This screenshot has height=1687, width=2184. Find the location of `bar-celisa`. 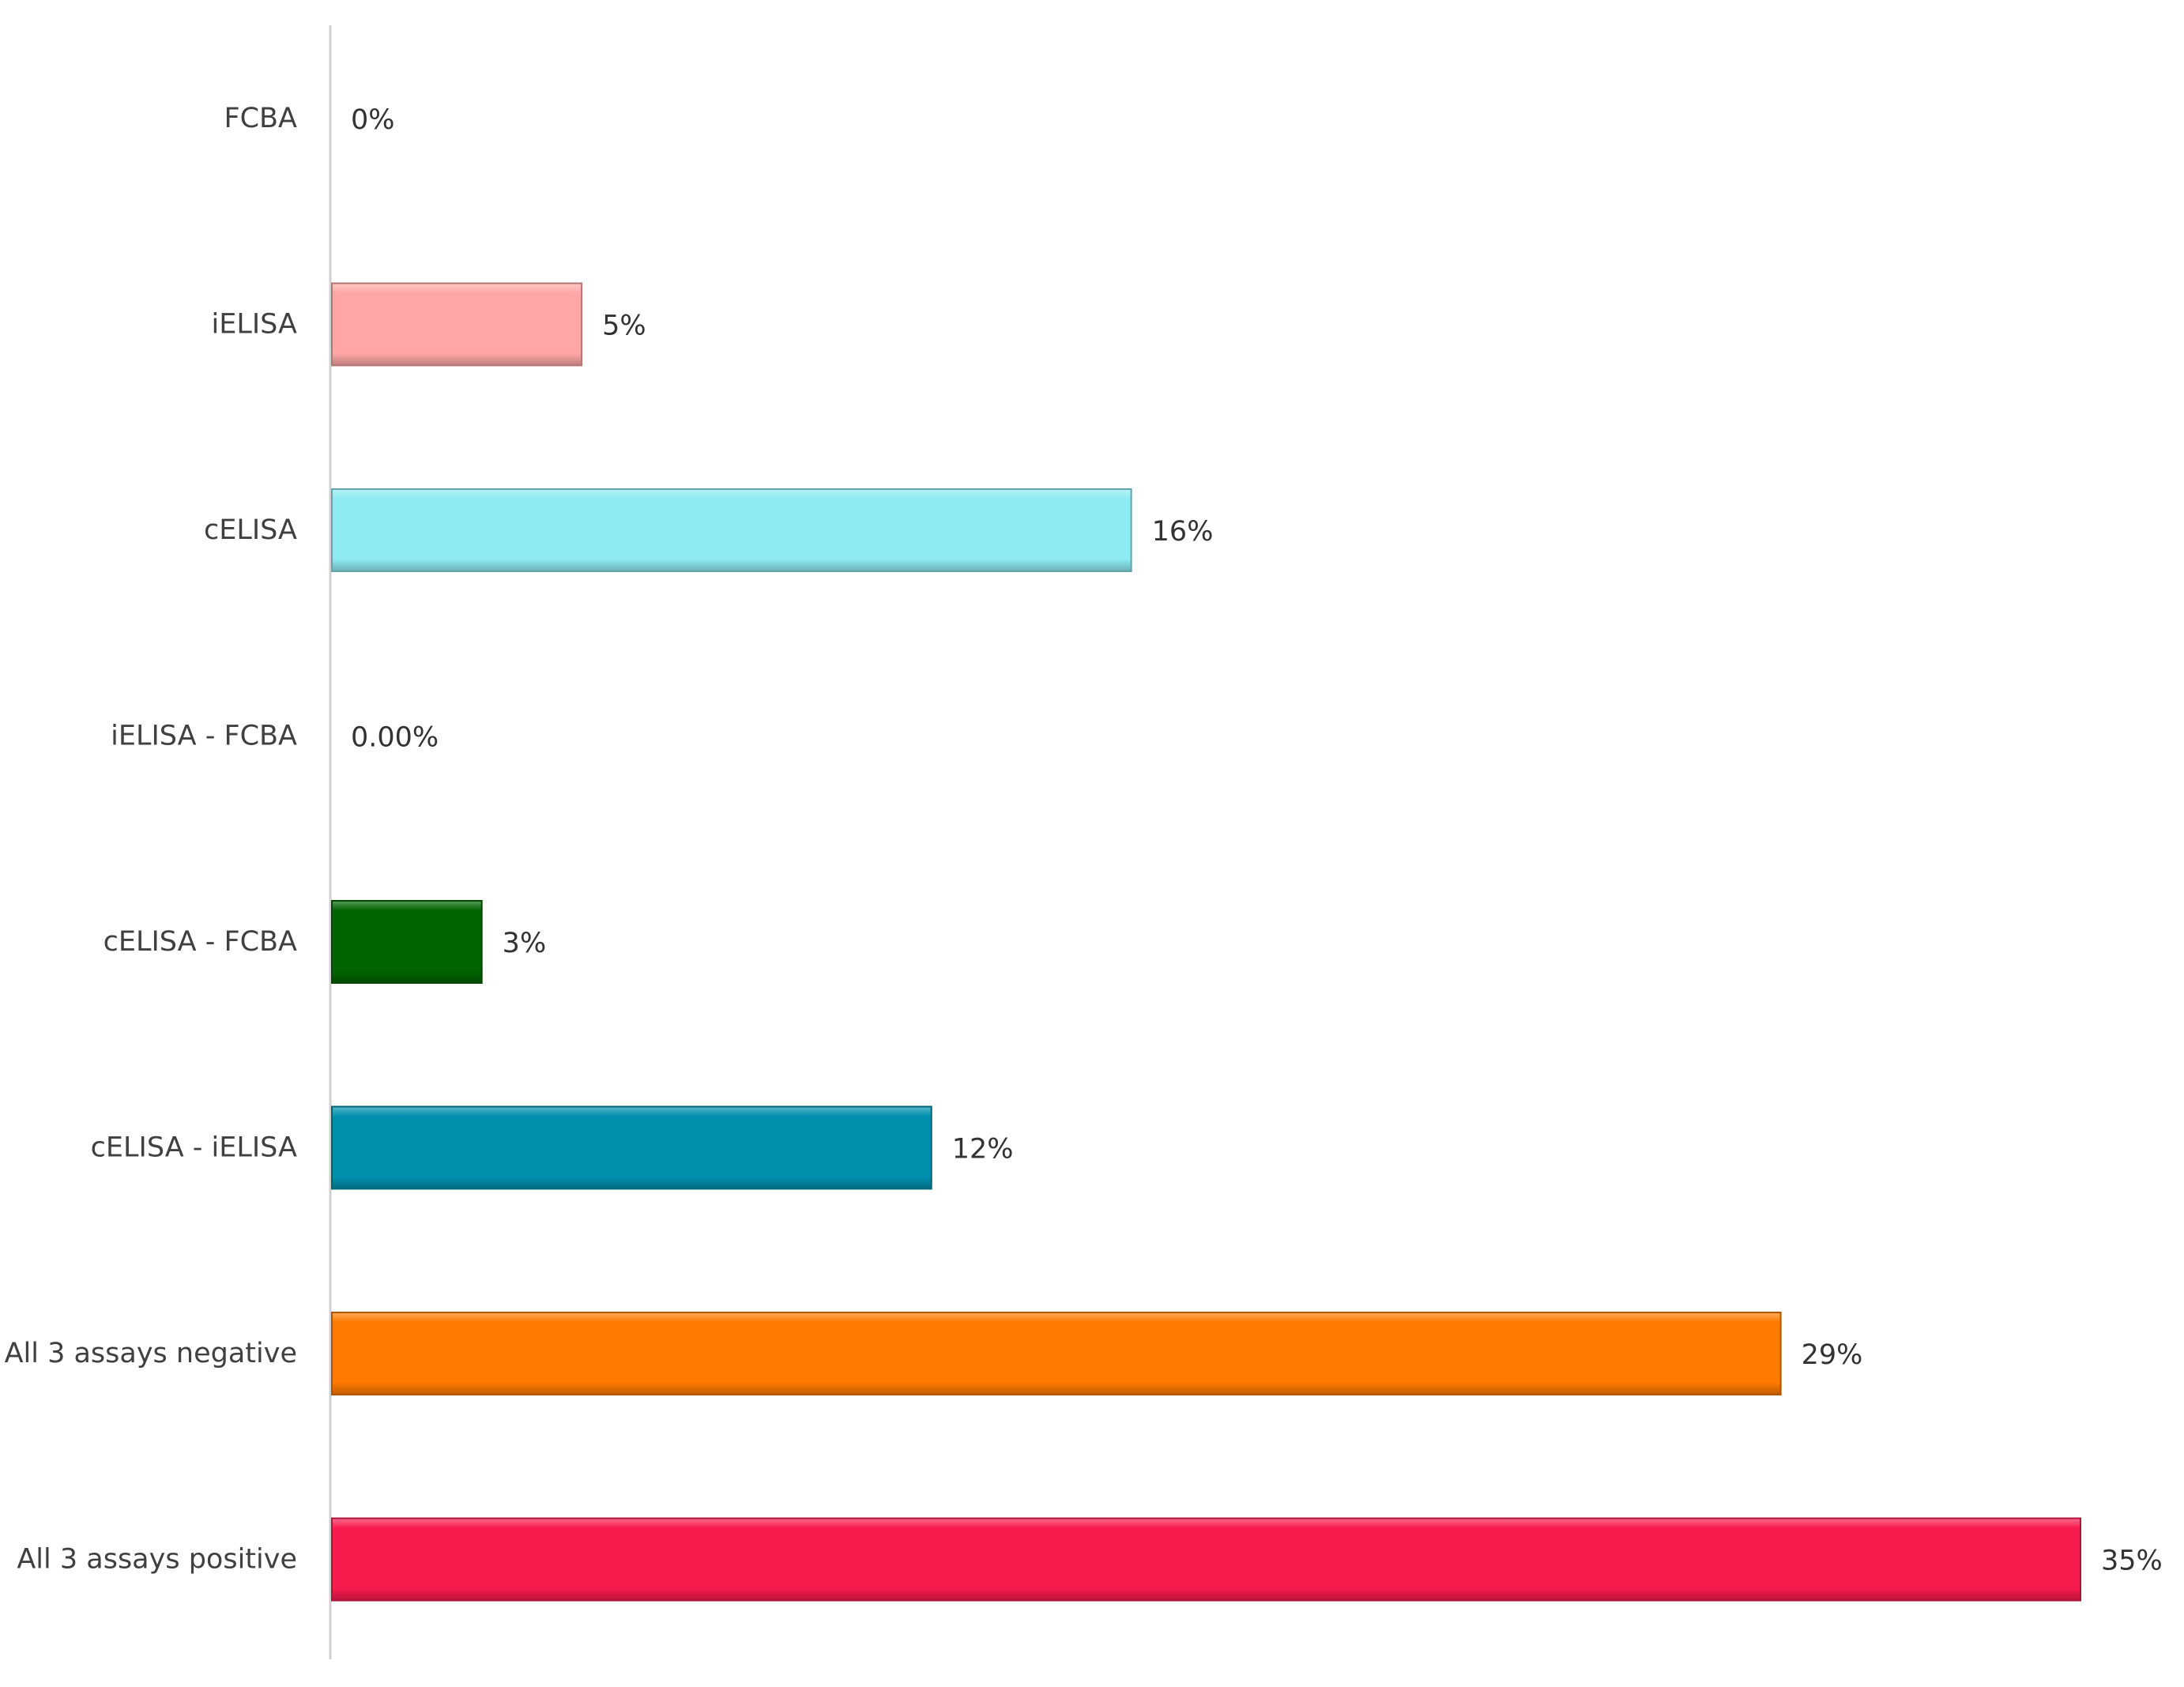

bar-celisa is located at coordinates (731, 530).